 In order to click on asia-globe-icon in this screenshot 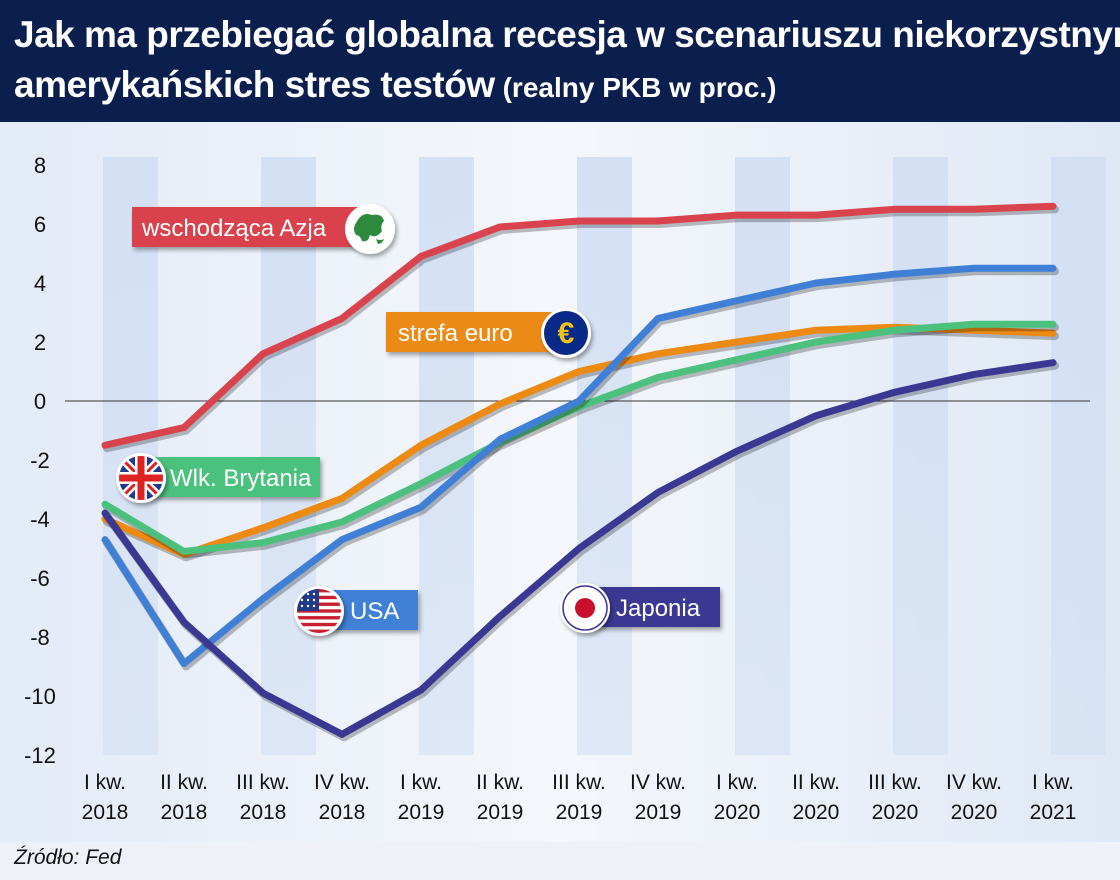, I will do `click(370, 229)`.